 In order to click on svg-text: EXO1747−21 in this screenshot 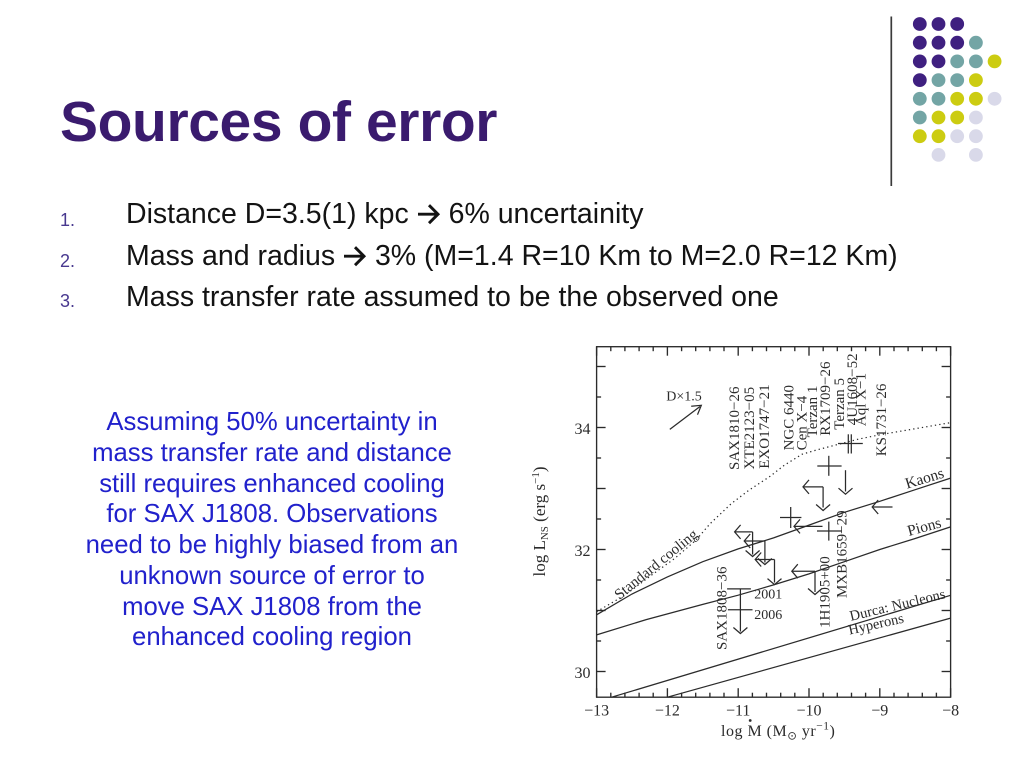, I will do `click(765, 426)`.